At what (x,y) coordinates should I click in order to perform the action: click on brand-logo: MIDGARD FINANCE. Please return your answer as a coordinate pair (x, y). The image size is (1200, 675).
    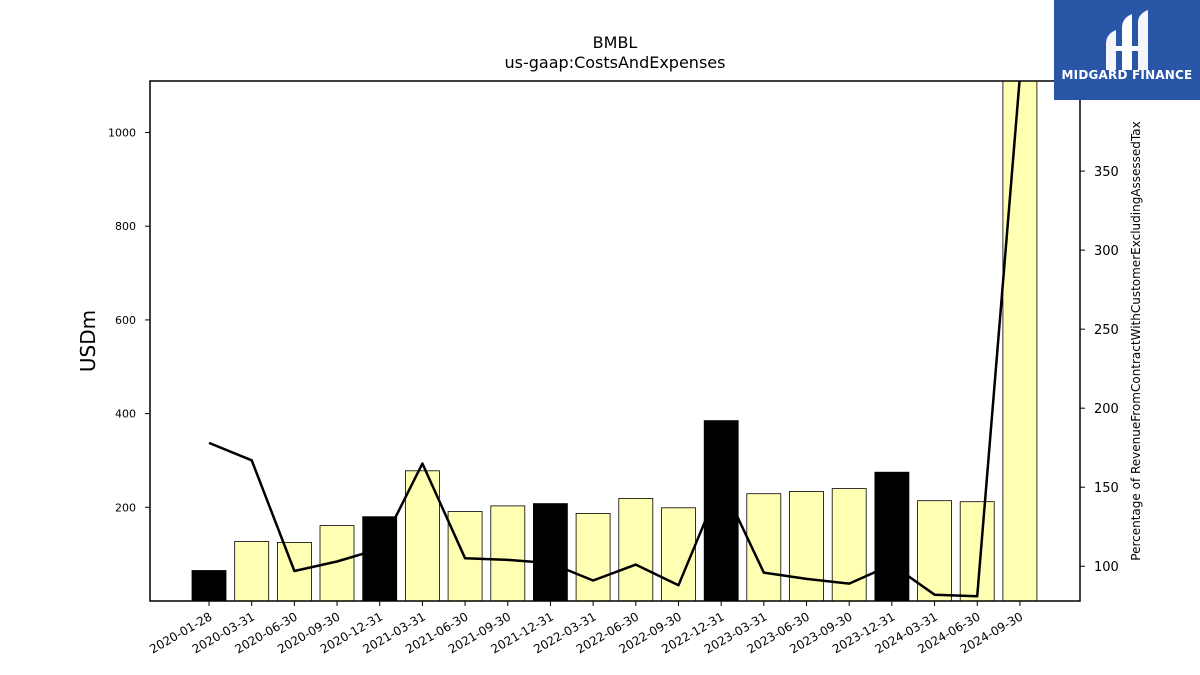
    Looking at the image, I should click on (1127, 50).